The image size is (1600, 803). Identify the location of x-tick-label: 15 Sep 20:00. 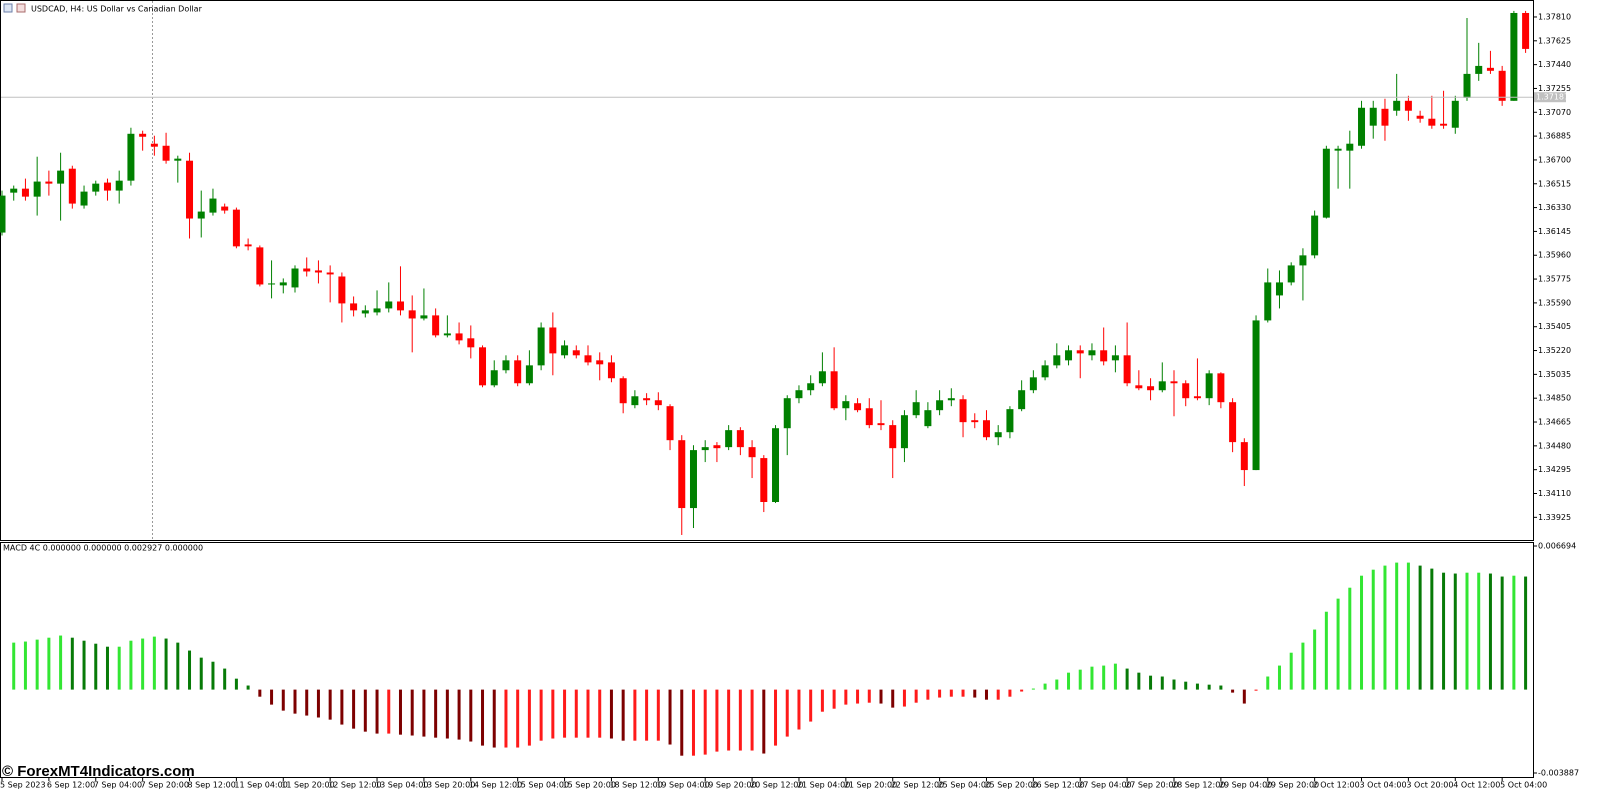
(589, 785).